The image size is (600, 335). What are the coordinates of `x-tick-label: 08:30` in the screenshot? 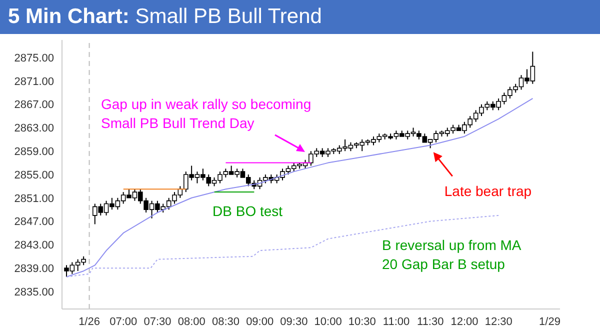 It's located at (226, 322).